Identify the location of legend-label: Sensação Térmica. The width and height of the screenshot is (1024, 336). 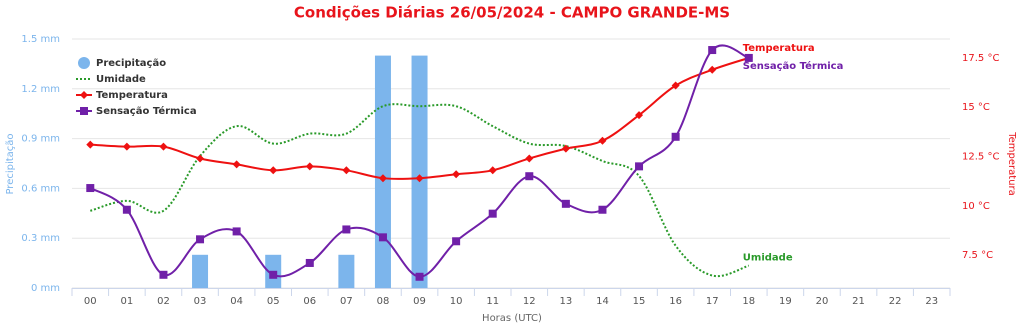
(146, 111).